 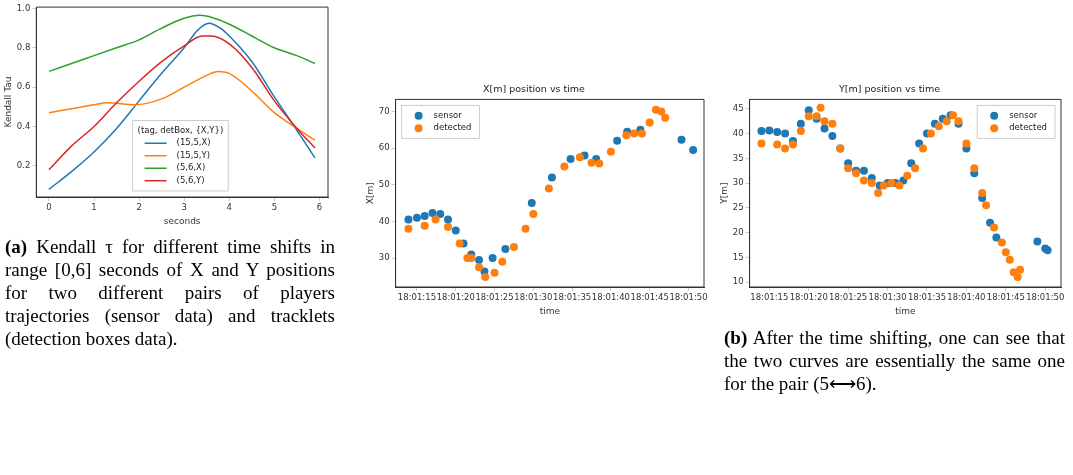 I want to click on y-tick-label: 25, so click(x=738, y=207).